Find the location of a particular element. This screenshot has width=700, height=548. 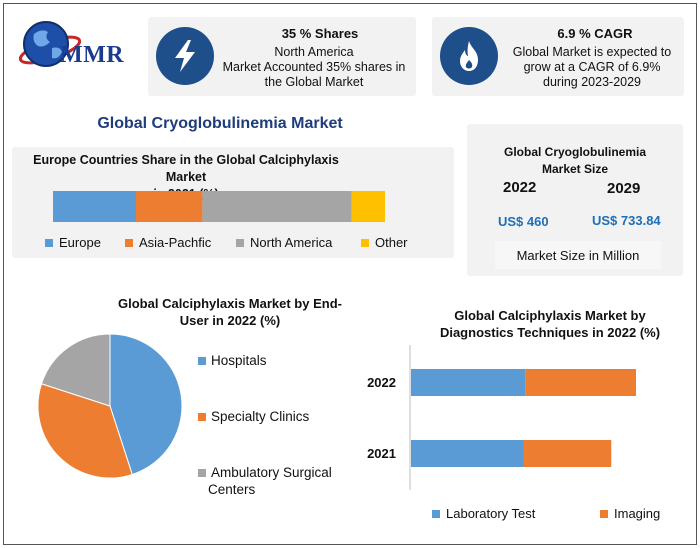

pie-legend-hospitals: Hospitals is located at coordinates (232, 360).